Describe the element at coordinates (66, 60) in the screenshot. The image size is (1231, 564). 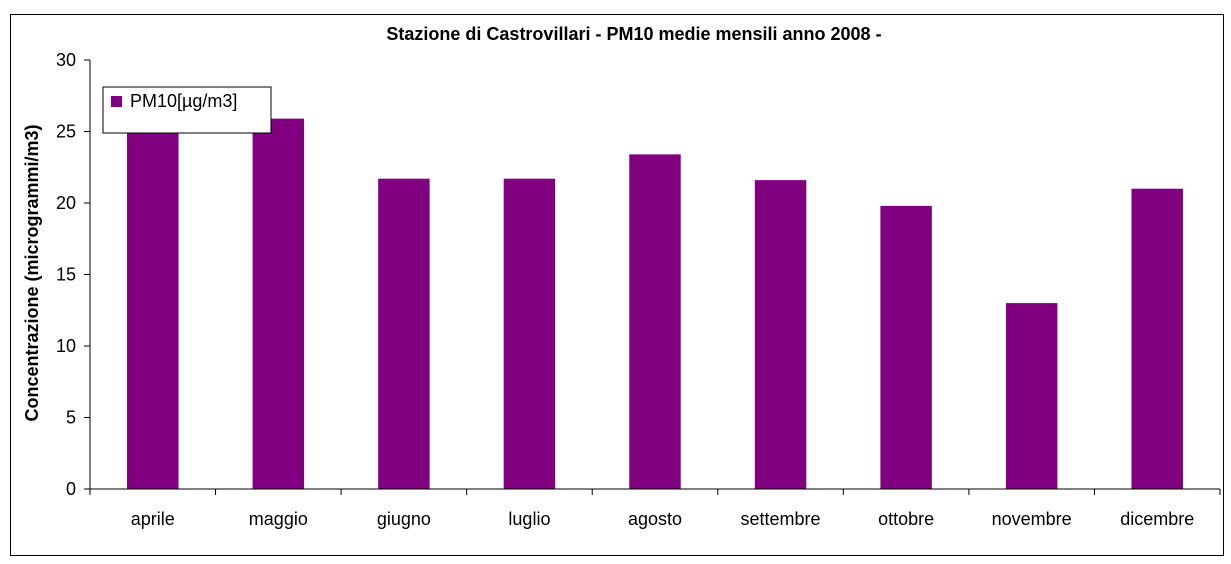
I see `y-tick-label: 30` at that location.